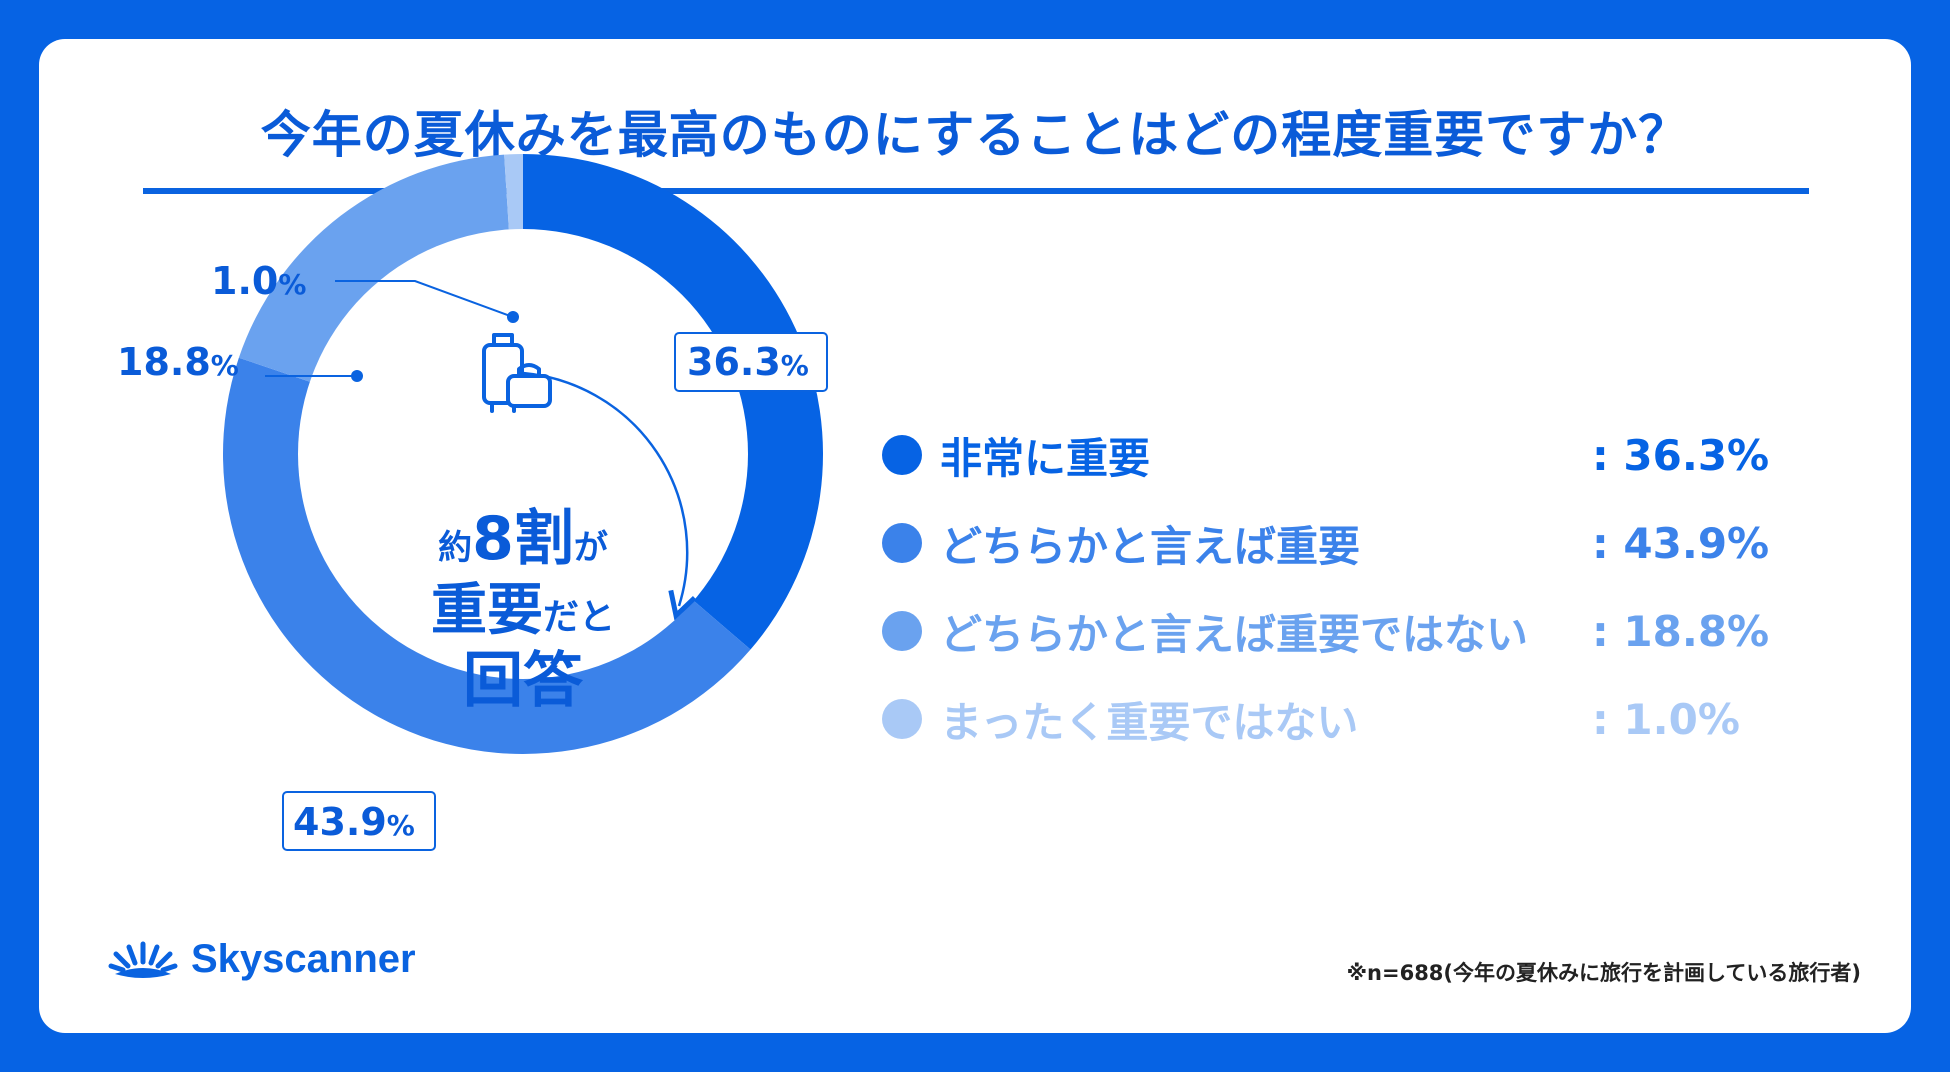 The height and width of the screenshot is (1072, 1950). I want to click on legend-value: : 1.0%, so click(1666, 719).